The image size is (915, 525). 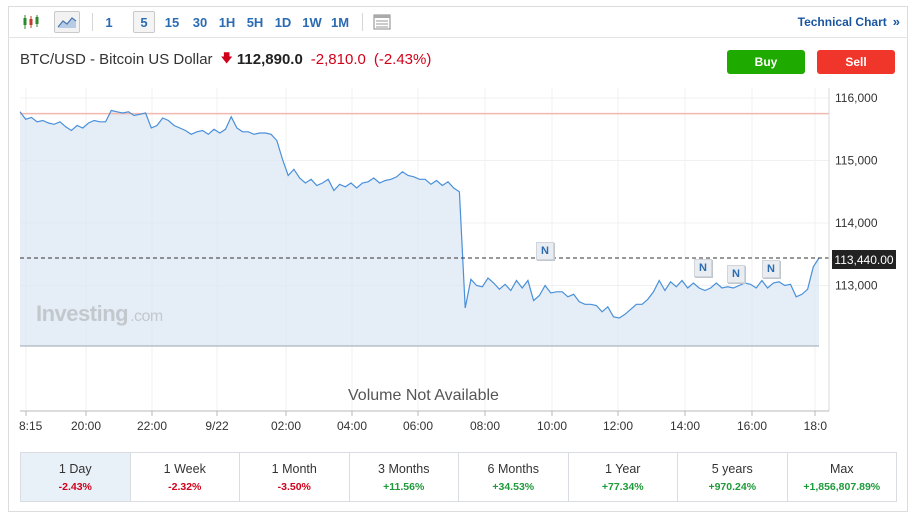 I want to click on period-tab-3-months: 3 Months +11.56%, so click(x=404, y=477).